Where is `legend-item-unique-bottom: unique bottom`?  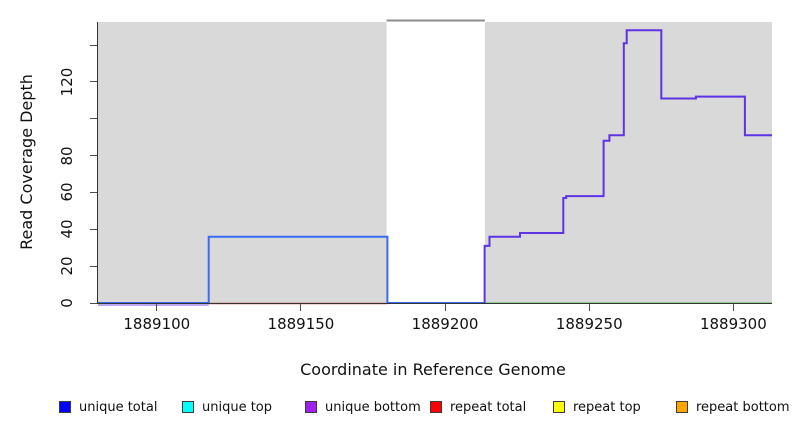 legend-item-unique-bottom: unique bottom is located at coordinates (363, 407).